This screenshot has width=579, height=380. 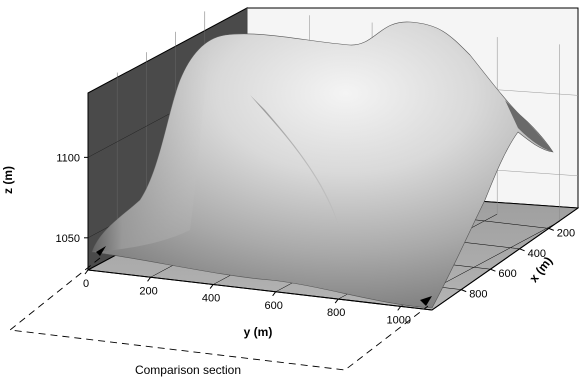 What do you see at coordinates (505, 259) in the screenshot?
I see `x-axis-line` at bounding box center [505, 259].